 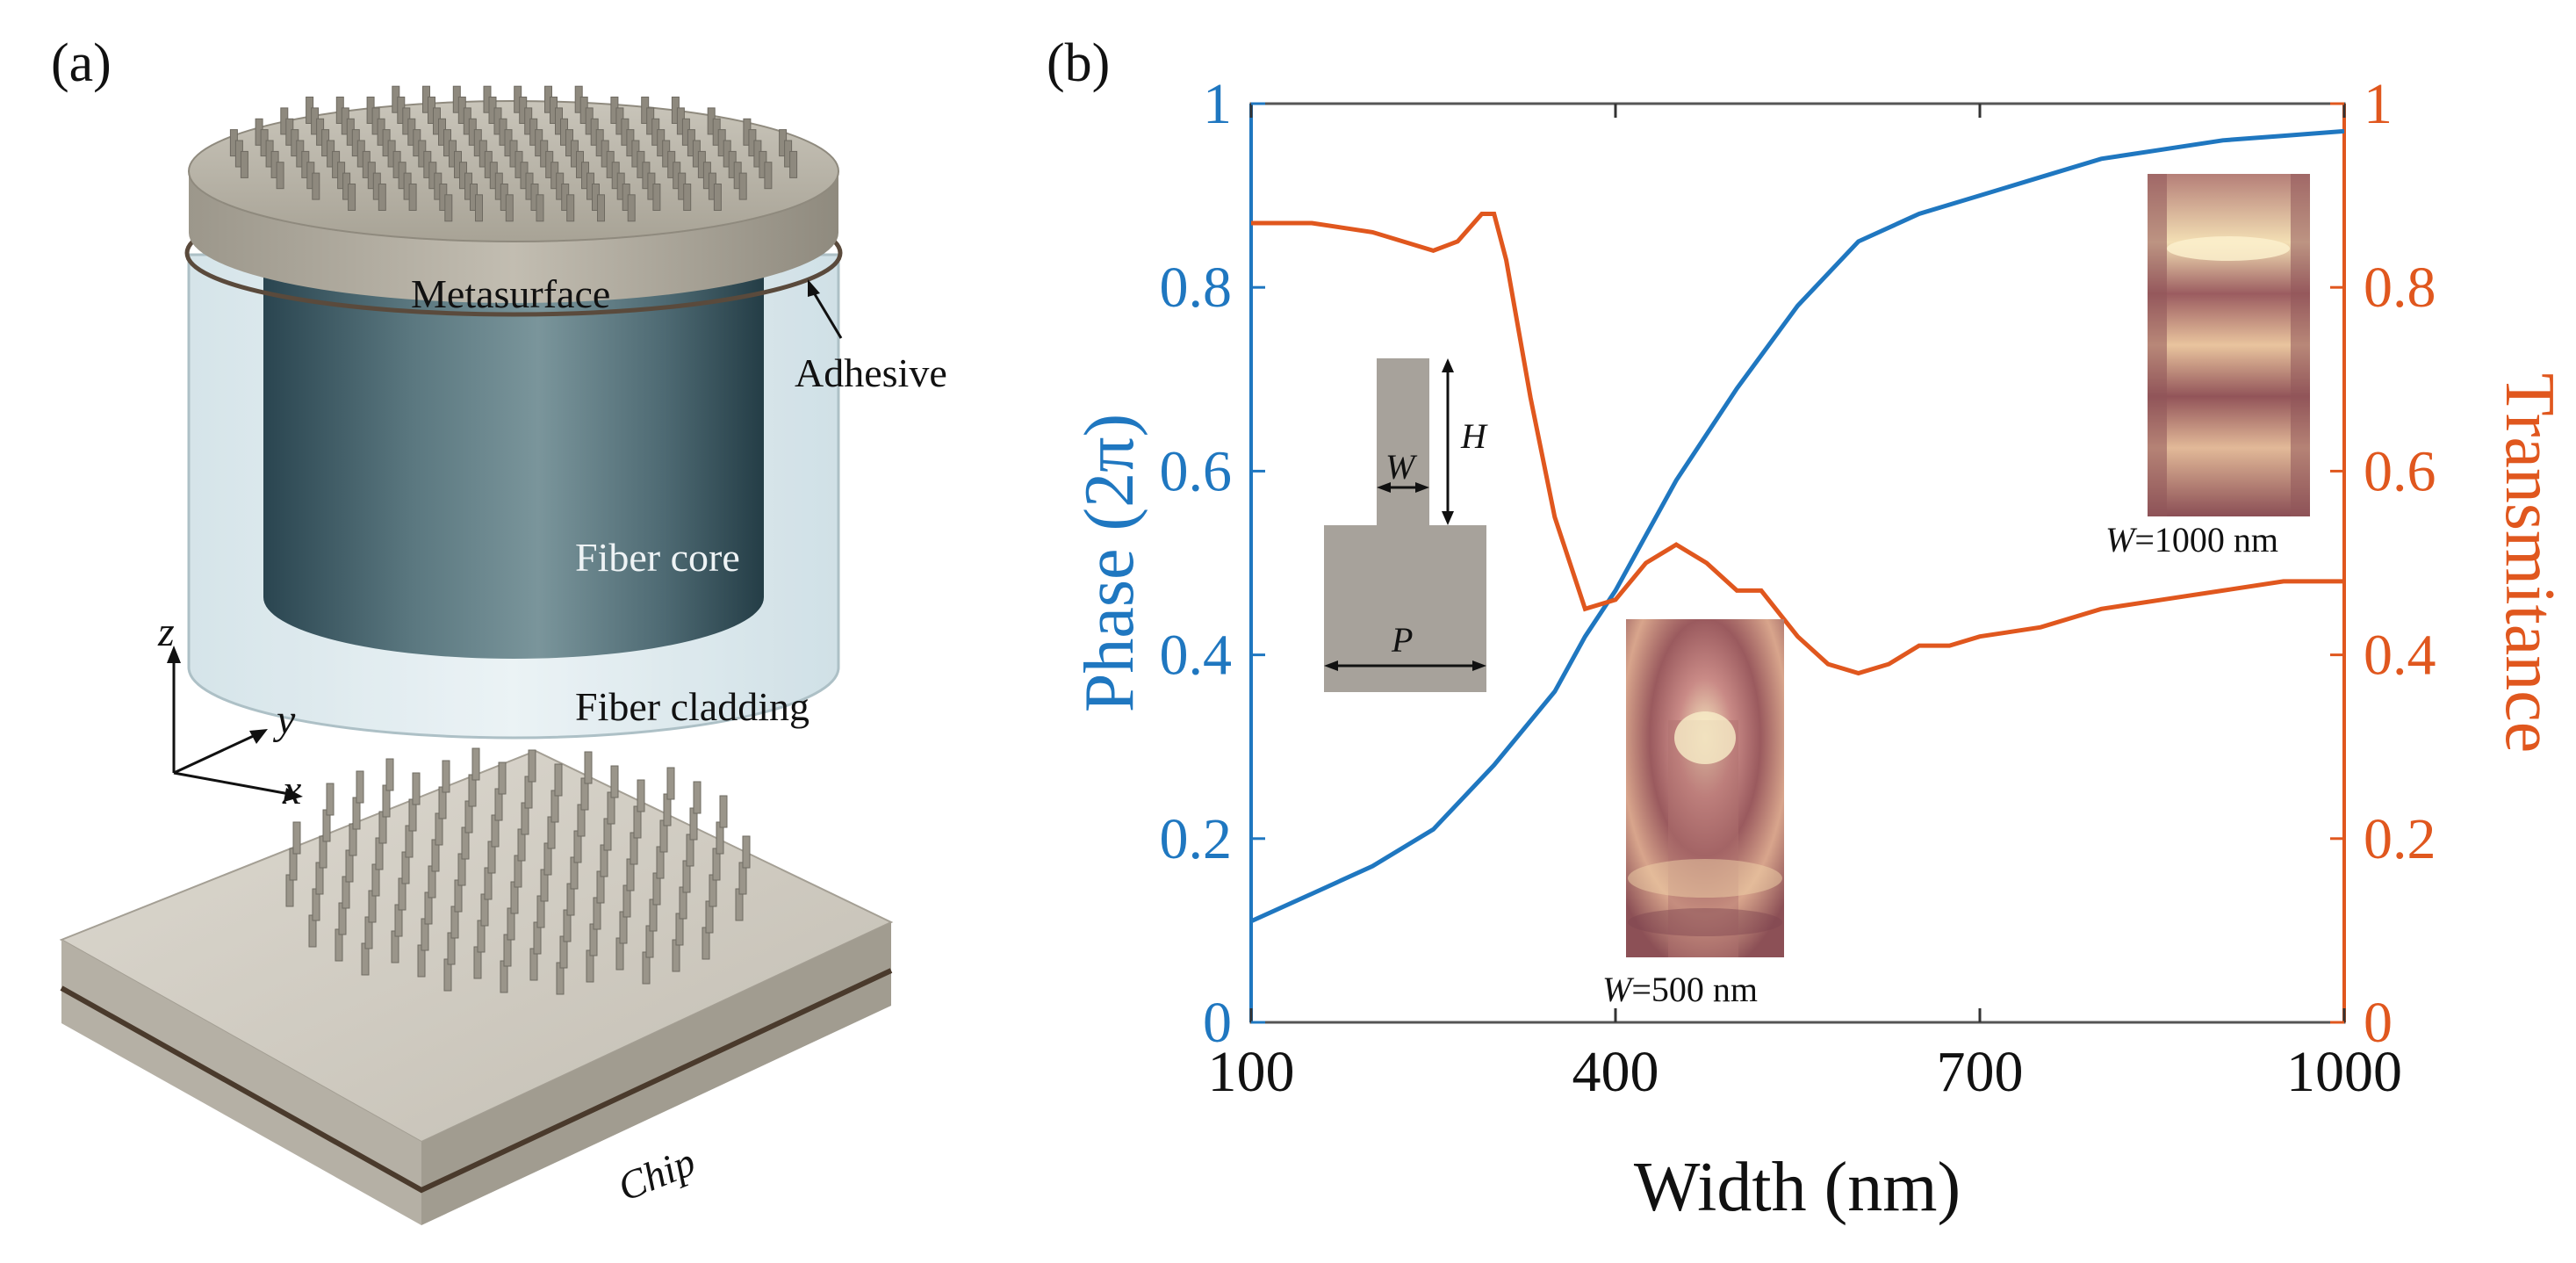 I want to click on chip-label: Chip, so click(x=657, y=1173).